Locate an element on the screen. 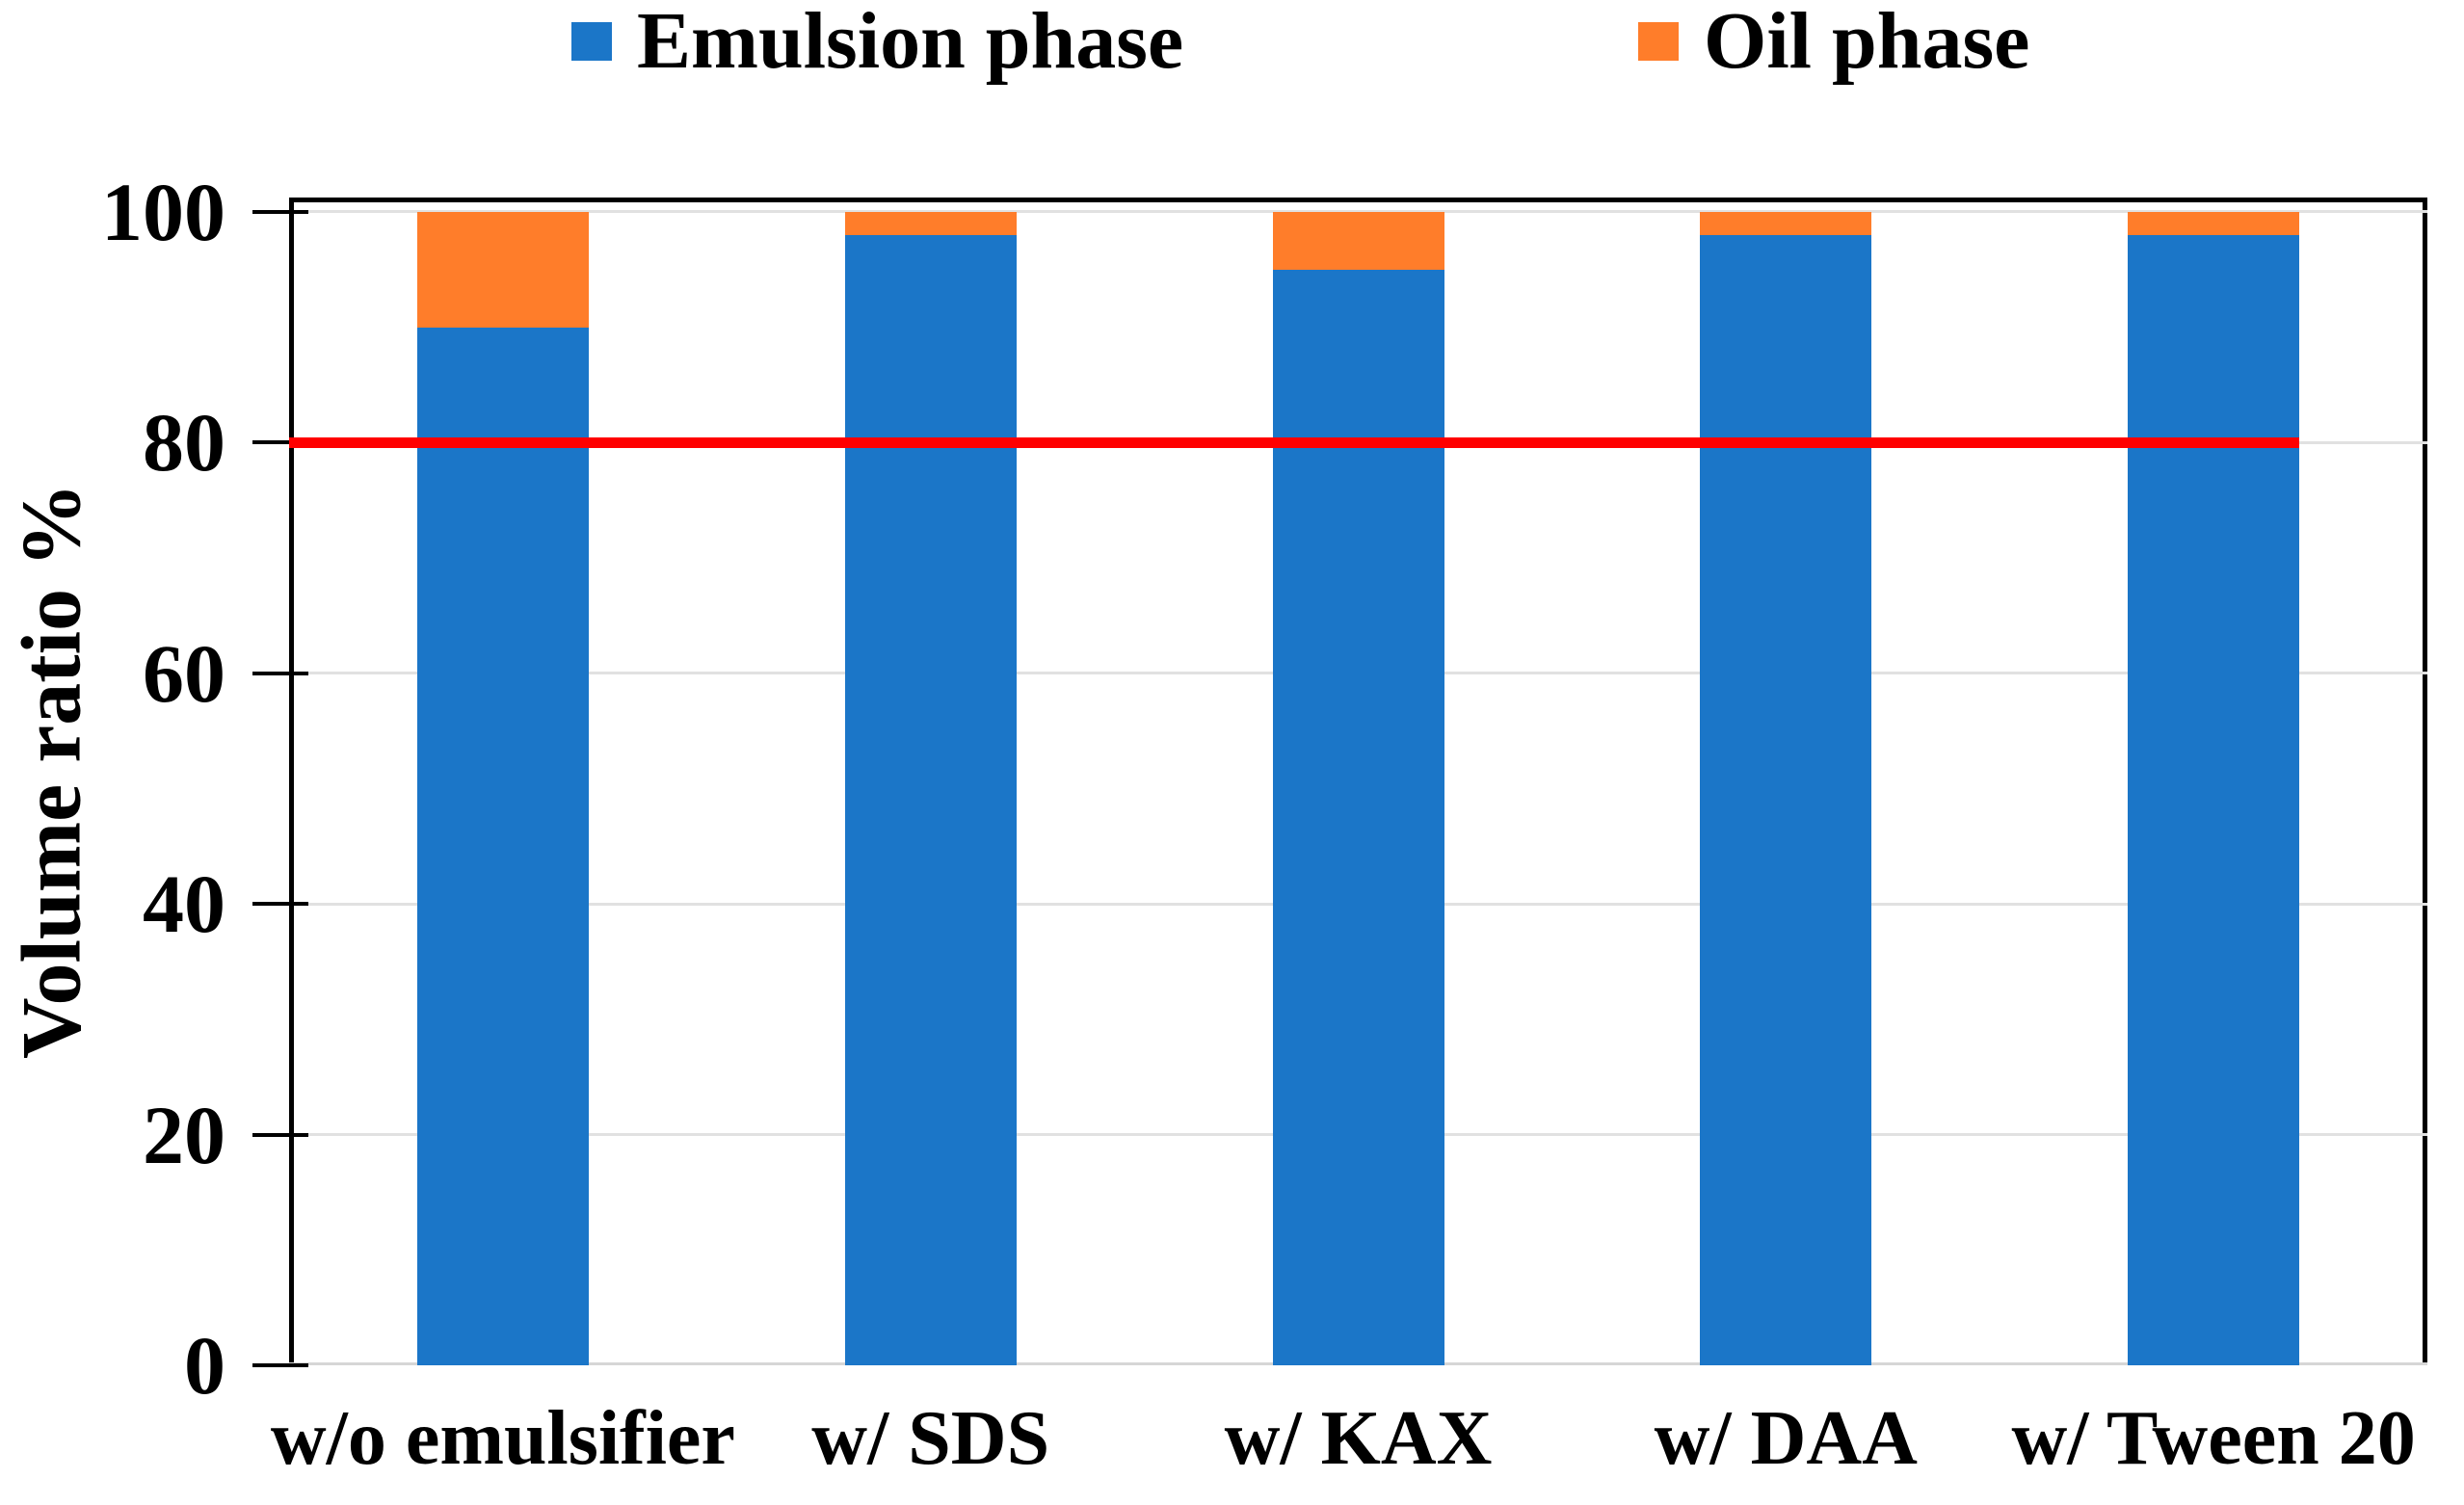 This screenshot has width=2464, height=1505. y-axis-title: Volume ratio % is located at coordinates (52, 771).